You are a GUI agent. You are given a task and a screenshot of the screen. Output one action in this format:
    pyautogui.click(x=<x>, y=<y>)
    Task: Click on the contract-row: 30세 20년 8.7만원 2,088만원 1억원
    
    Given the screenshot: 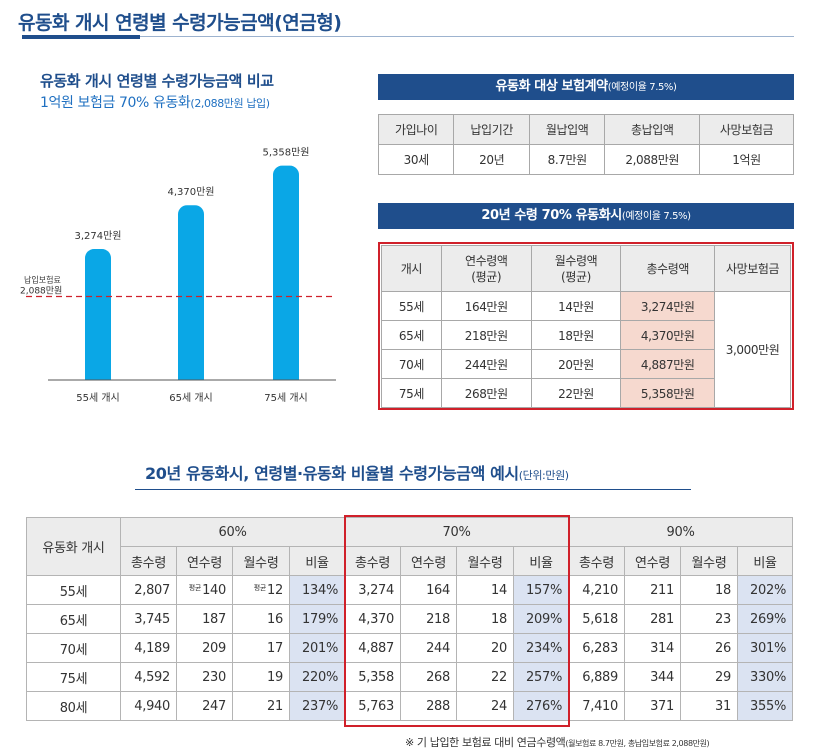 What is the action you would take?
    pyautogui.click(x=585, y=159)
    